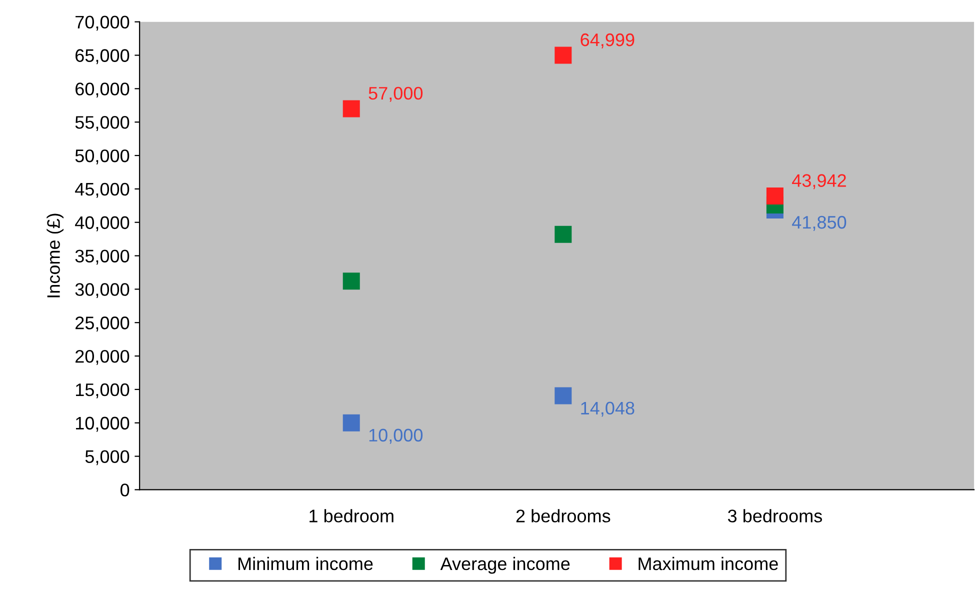 The height and width of the screenshot is (590, 976). I want to click on legend-label: Average income, so click(505, 565).